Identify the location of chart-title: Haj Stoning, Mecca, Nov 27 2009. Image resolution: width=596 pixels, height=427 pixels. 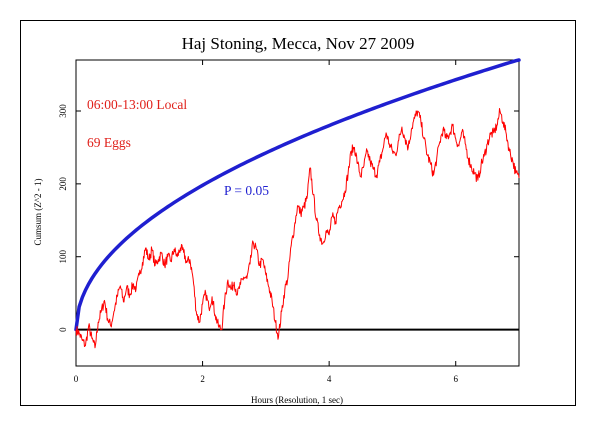
(298, 43).